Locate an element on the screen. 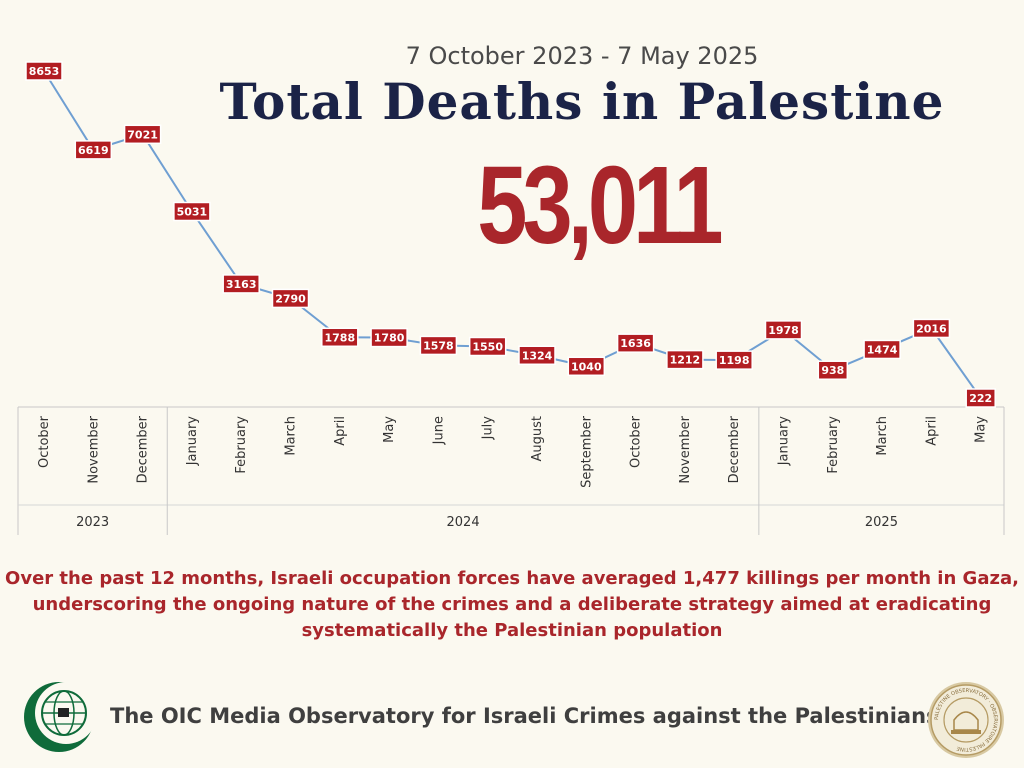  data-point: 1198 is located at coordinates (734, 360).